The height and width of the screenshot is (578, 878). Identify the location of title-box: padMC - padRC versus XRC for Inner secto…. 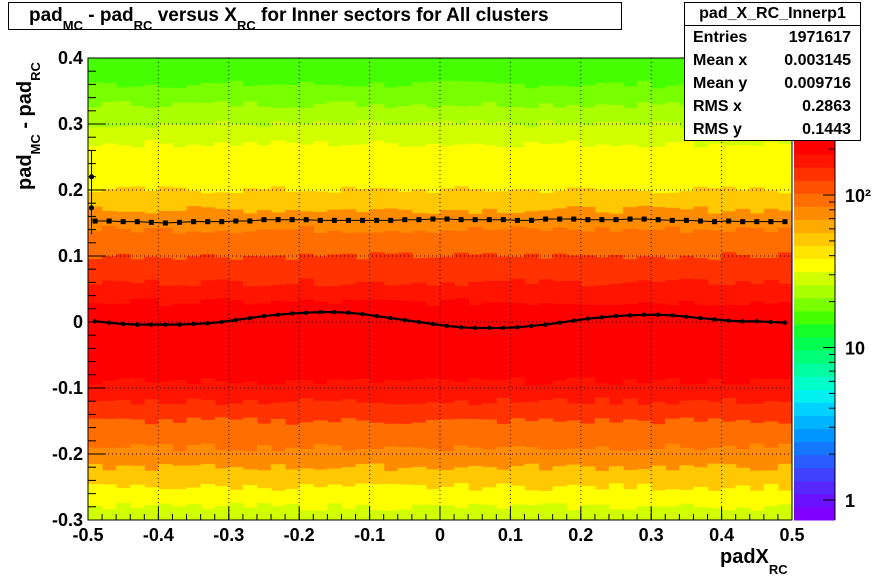
(315, 17).